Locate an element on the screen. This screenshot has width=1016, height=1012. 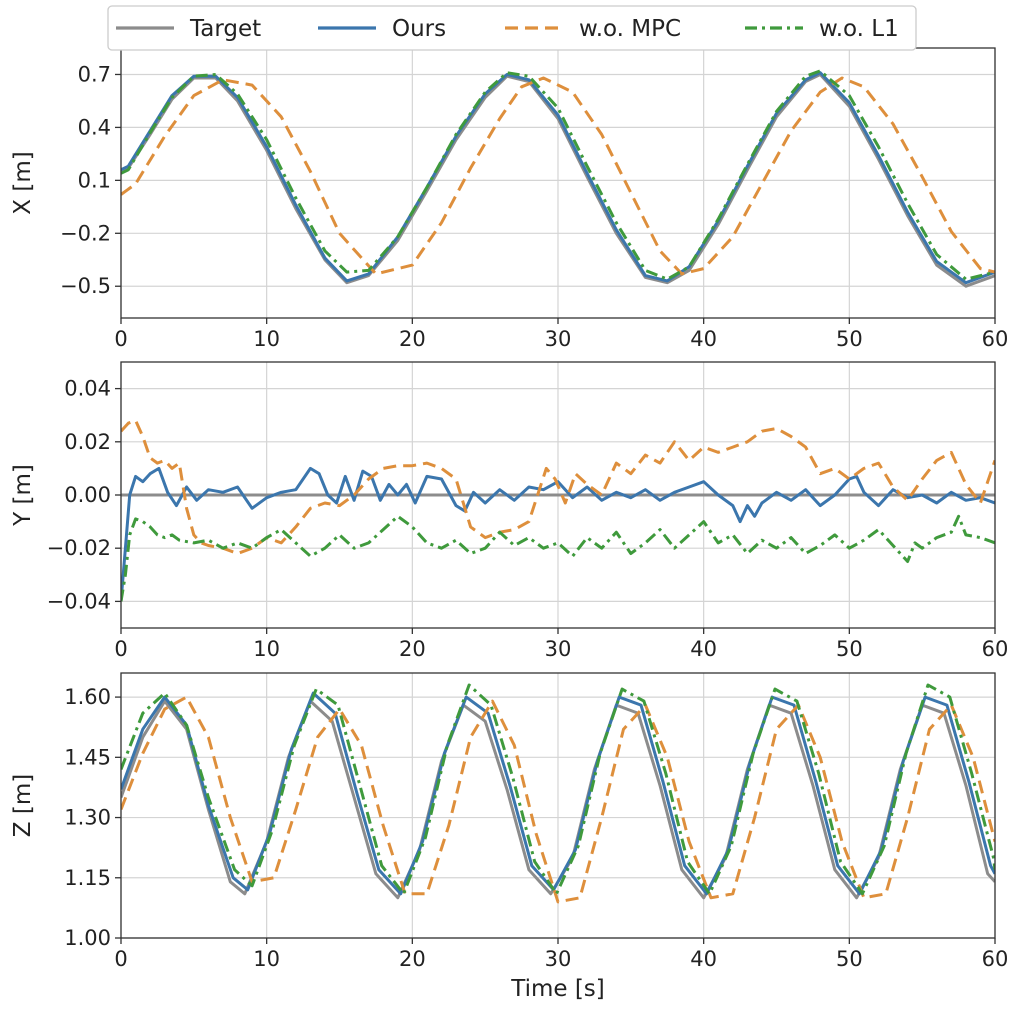
y-tick-label: 1.45 is located at coordinates (87, 757).